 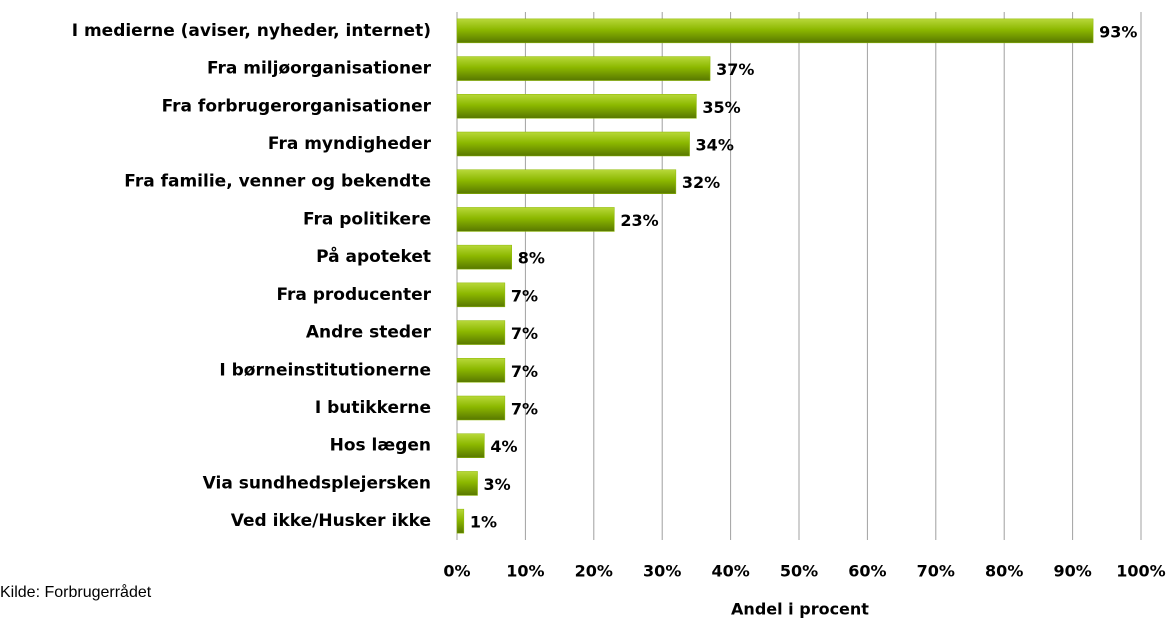 What do you see at coordinates (503, 446) in the screenshot?
I see `data-label: 4%` at bounding box center [503, 446].